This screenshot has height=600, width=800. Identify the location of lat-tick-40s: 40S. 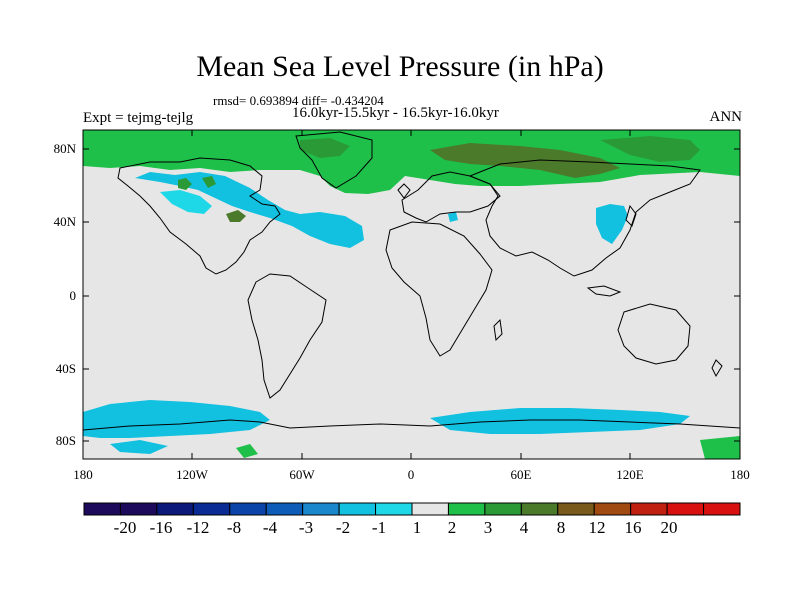
(65, 368).